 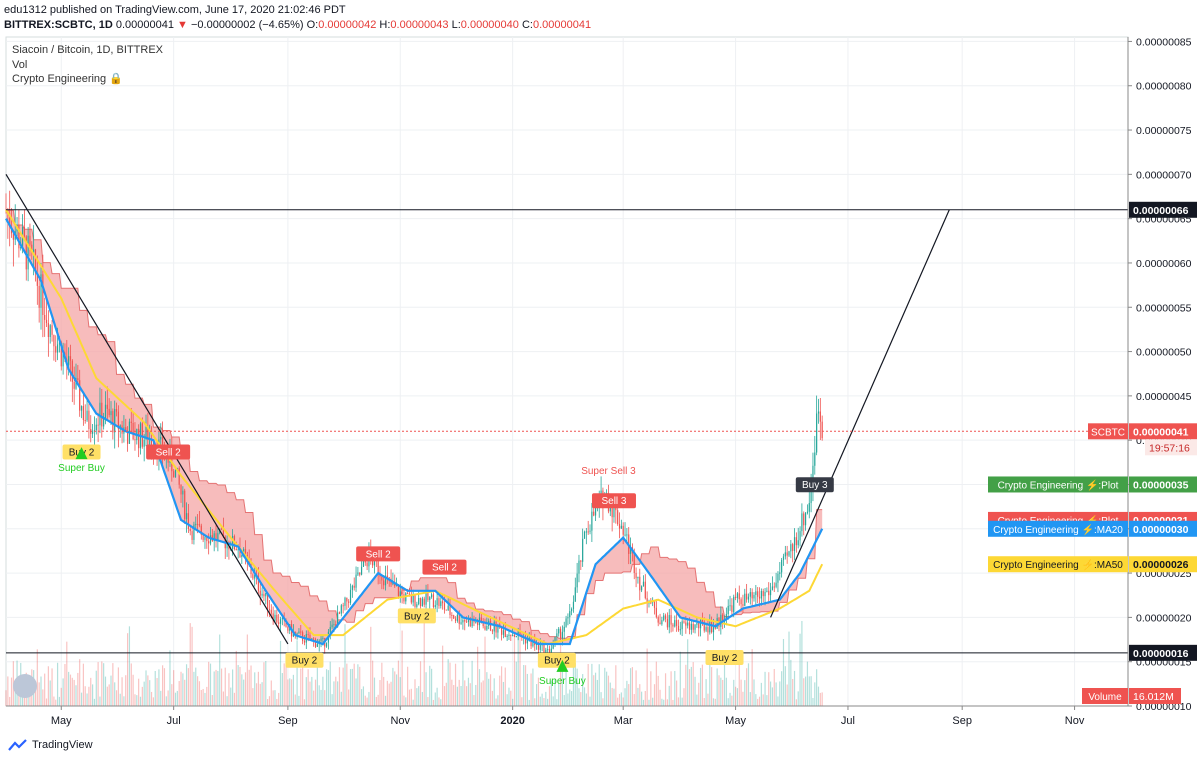 What do you see at coordinates (1075, 721) in the screenshot?
I see `x-tick-label: Nov` at bounding box center [1075, 721].